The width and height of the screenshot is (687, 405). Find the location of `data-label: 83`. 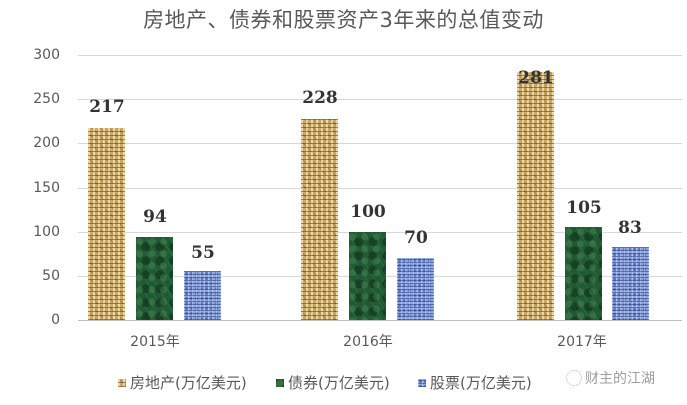

data-label: 83 is located at coordinates (630, 228).